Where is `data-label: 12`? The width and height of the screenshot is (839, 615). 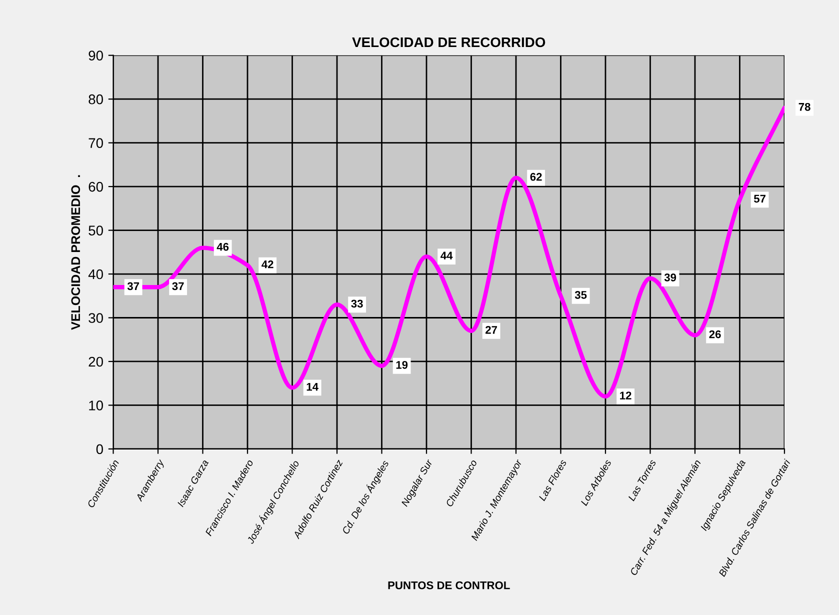 data-label: 12 is located at coordinates (626, 396).